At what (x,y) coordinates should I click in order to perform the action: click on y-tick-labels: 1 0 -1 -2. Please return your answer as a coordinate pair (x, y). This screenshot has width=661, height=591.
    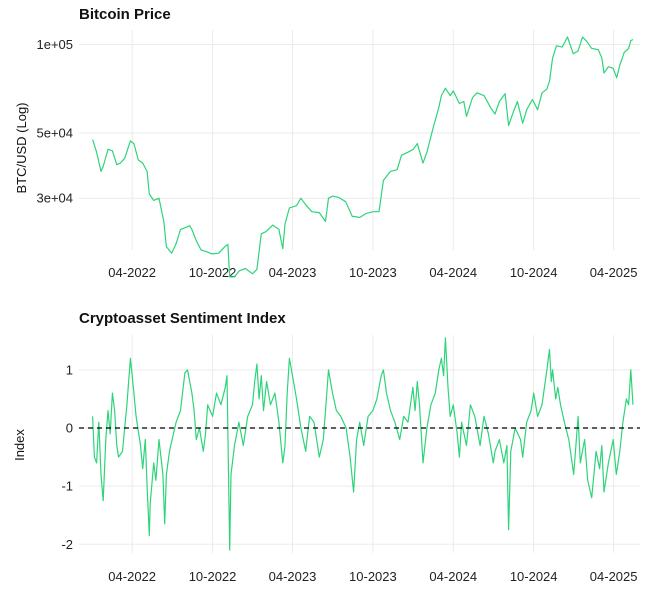
    Looking at the image, I should click on (67, 456).